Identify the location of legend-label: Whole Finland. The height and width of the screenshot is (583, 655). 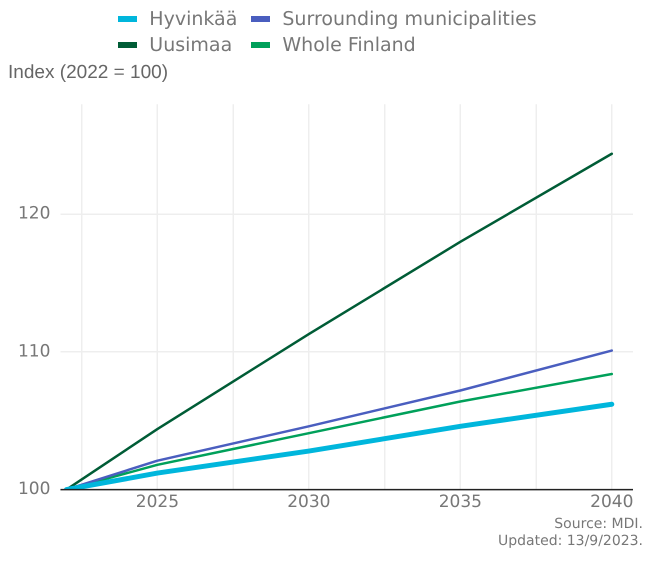
(349, 45).